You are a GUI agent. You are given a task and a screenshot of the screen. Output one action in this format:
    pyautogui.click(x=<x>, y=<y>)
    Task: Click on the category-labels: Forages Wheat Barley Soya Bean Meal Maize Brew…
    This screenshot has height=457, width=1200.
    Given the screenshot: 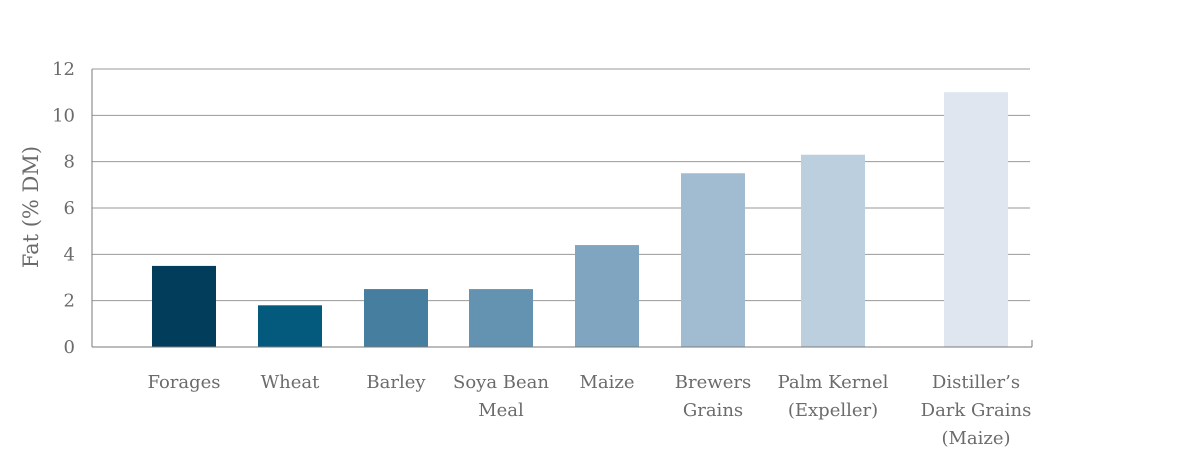 What is the action you would take?
    pyautogui.click(x=589, y=410)
    